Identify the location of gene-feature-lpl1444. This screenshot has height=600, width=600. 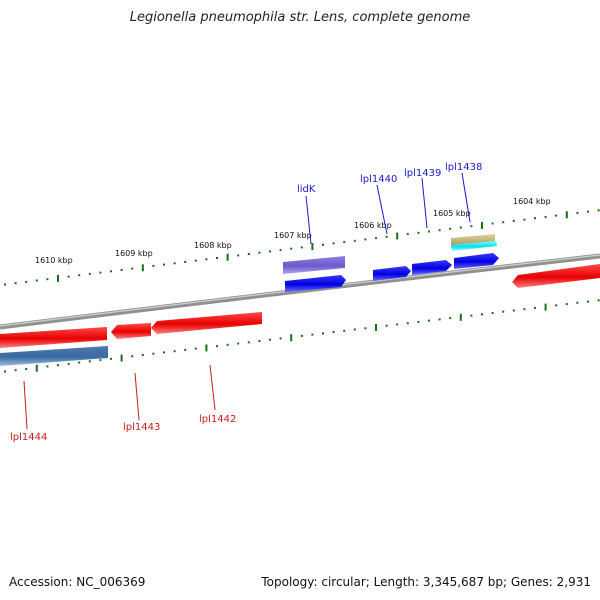
(53, 337).